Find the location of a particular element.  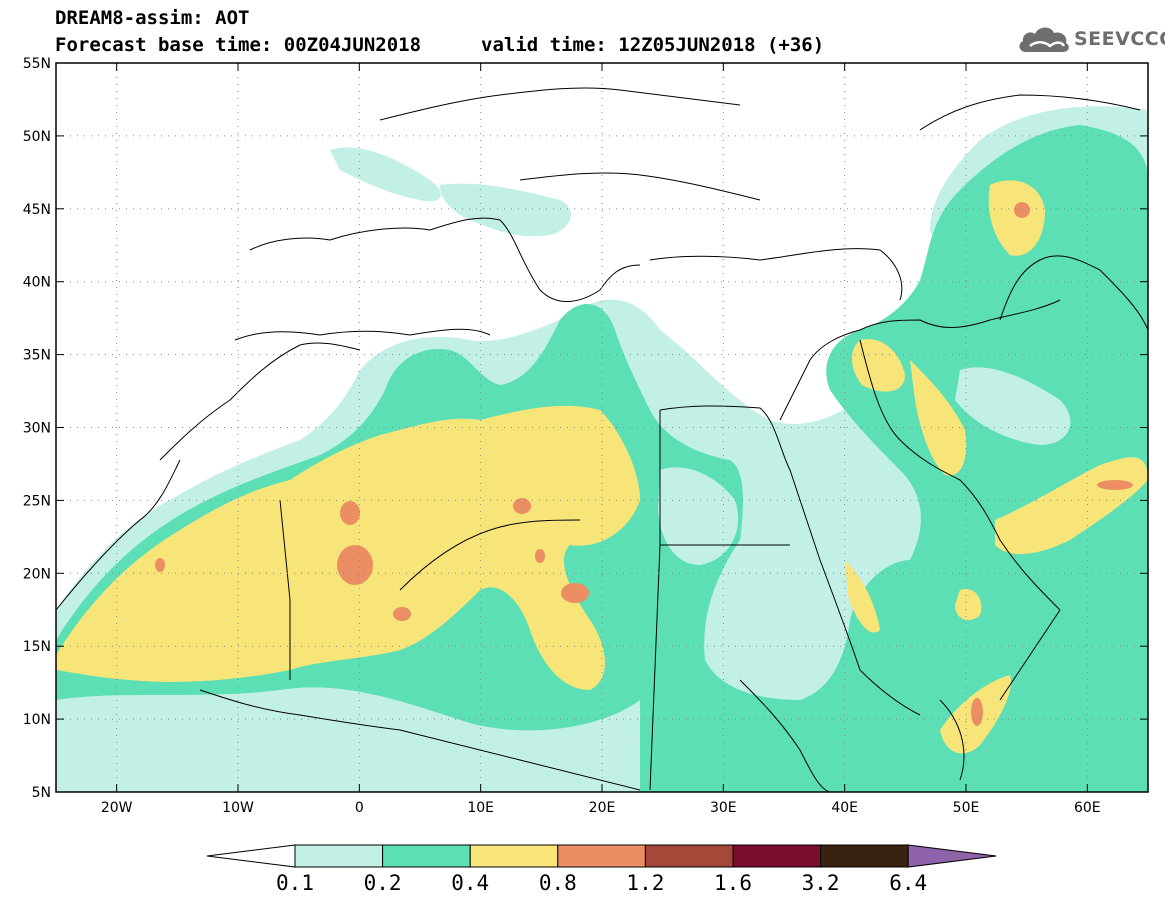

colorbar-under-arrow is located at coordinates (251, 856).